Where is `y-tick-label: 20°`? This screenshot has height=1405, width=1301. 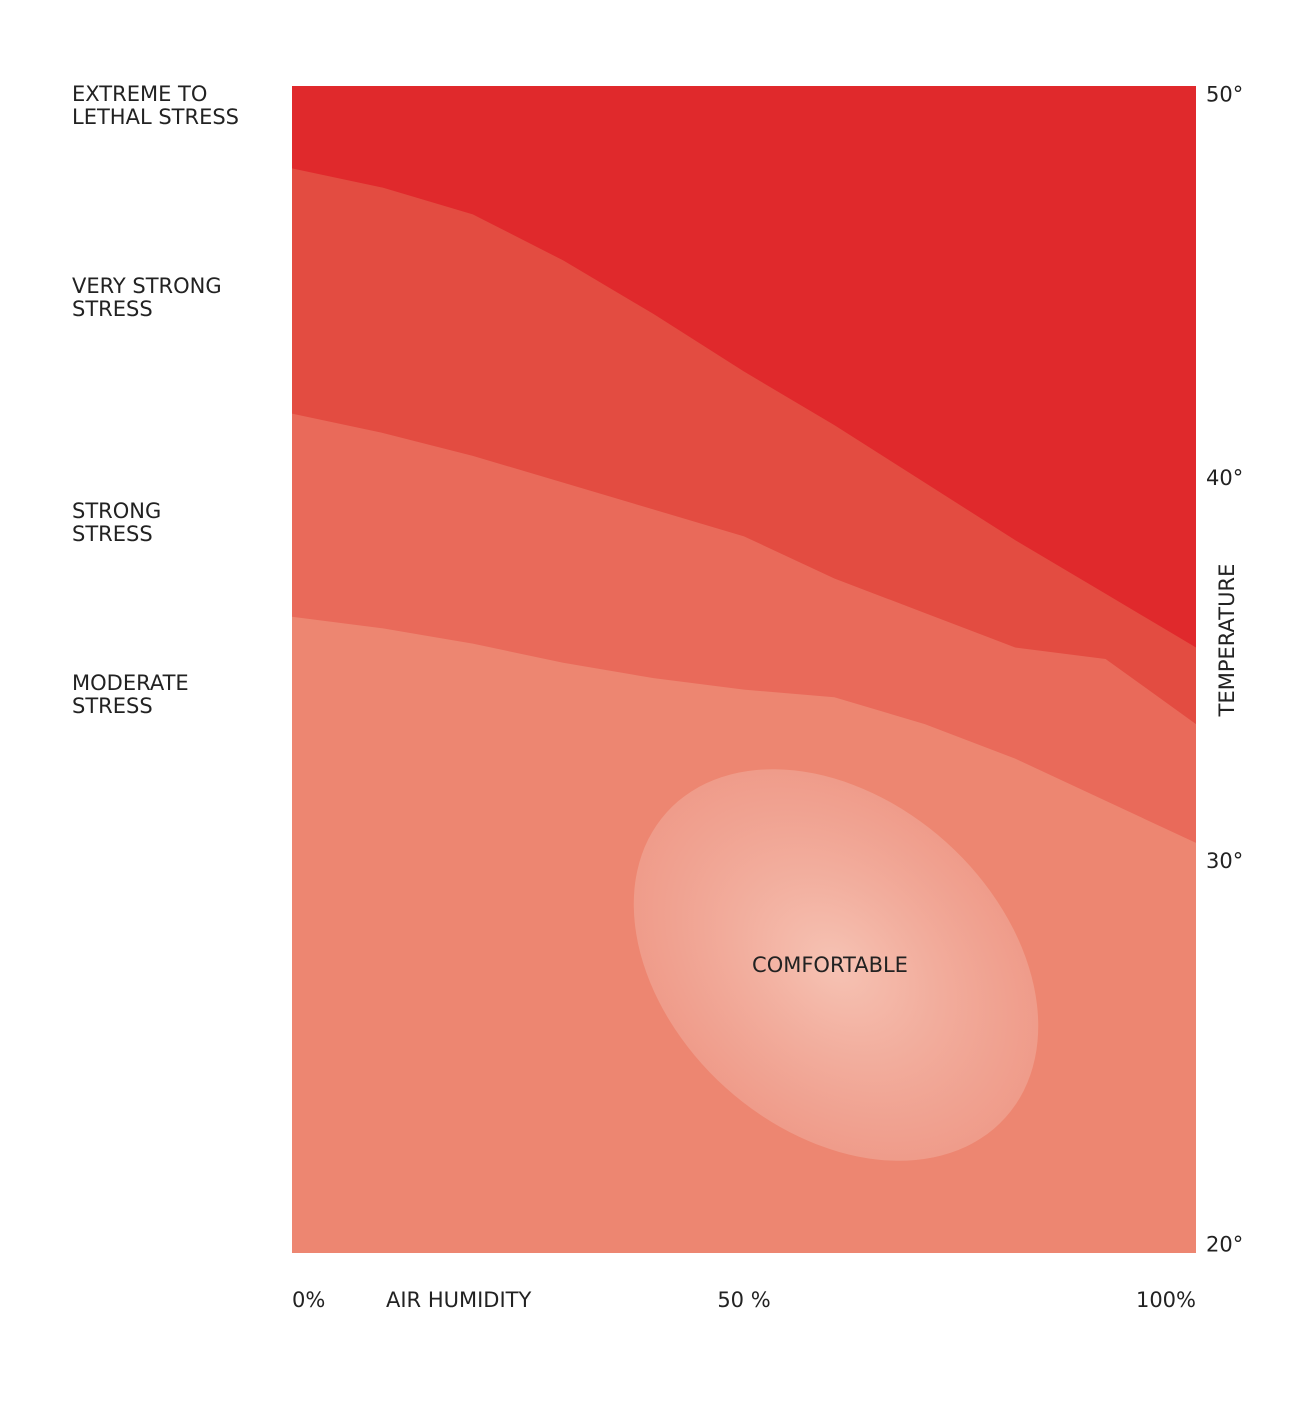
y-tick-label: 20° is located at coordinates (1224, 1244).